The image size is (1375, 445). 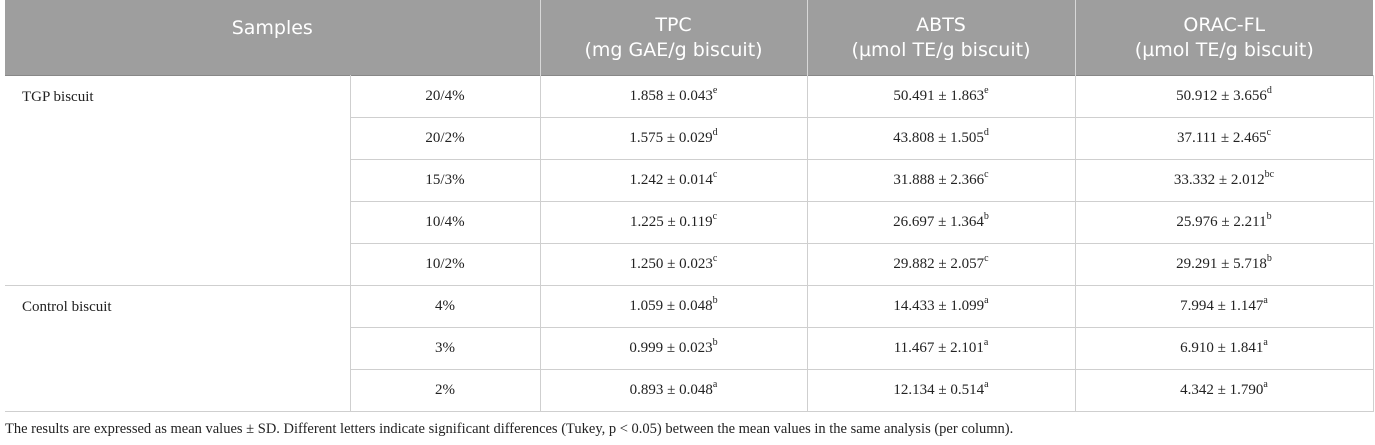 I want to click on value-cell: 29.882 ± 2.057c, so click(x=941, y=264).